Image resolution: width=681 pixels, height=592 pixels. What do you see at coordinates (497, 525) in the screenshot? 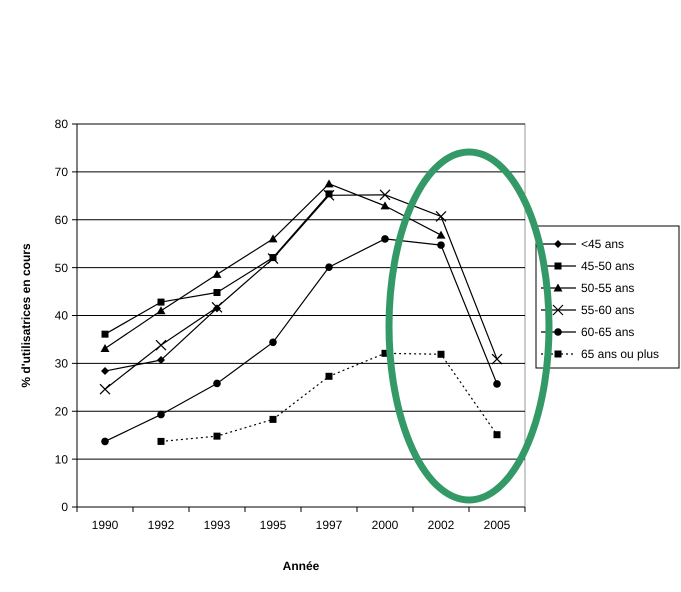
I see `x-tick-label: 2005` at bounding box center [497, 525].